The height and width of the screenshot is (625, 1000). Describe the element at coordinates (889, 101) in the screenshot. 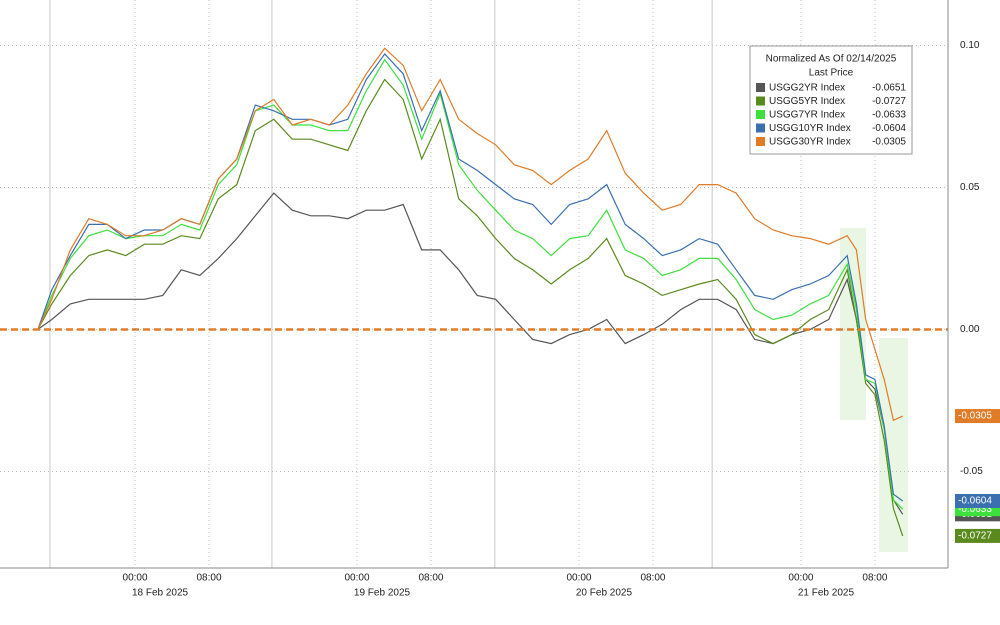

I see `legend-value: -0.0727` at that location.